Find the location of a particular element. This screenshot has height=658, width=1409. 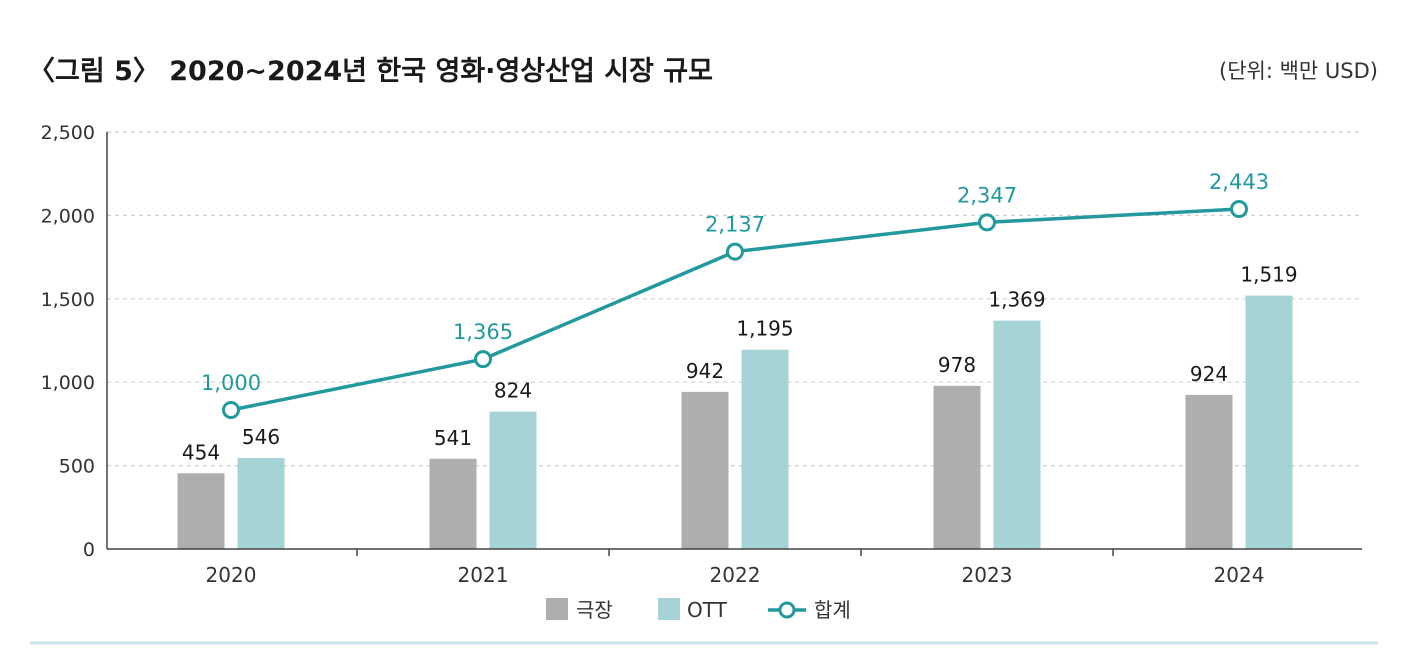

y-tick-label: 1,500 is located at coordinates (68, 300).